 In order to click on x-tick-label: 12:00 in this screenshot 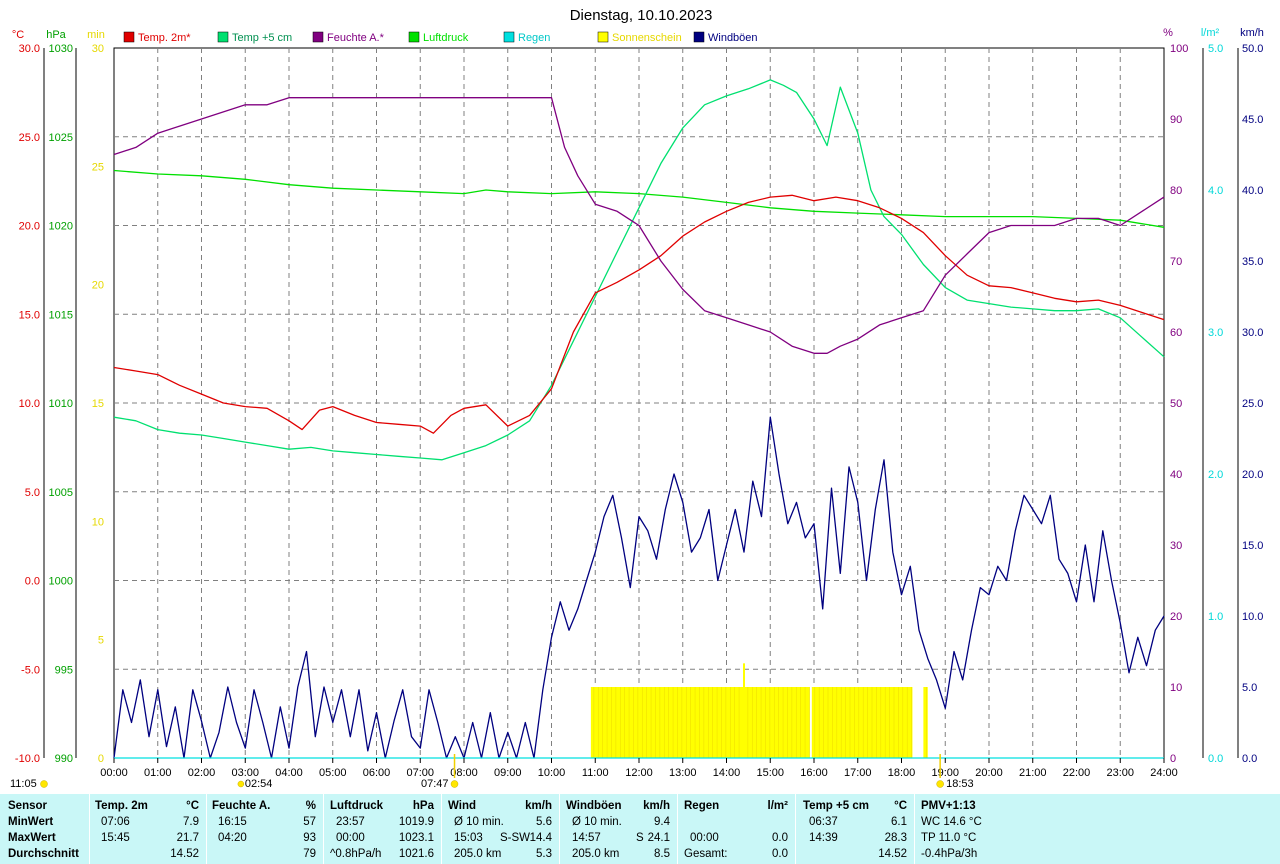, I will do `click(639, 773)`.